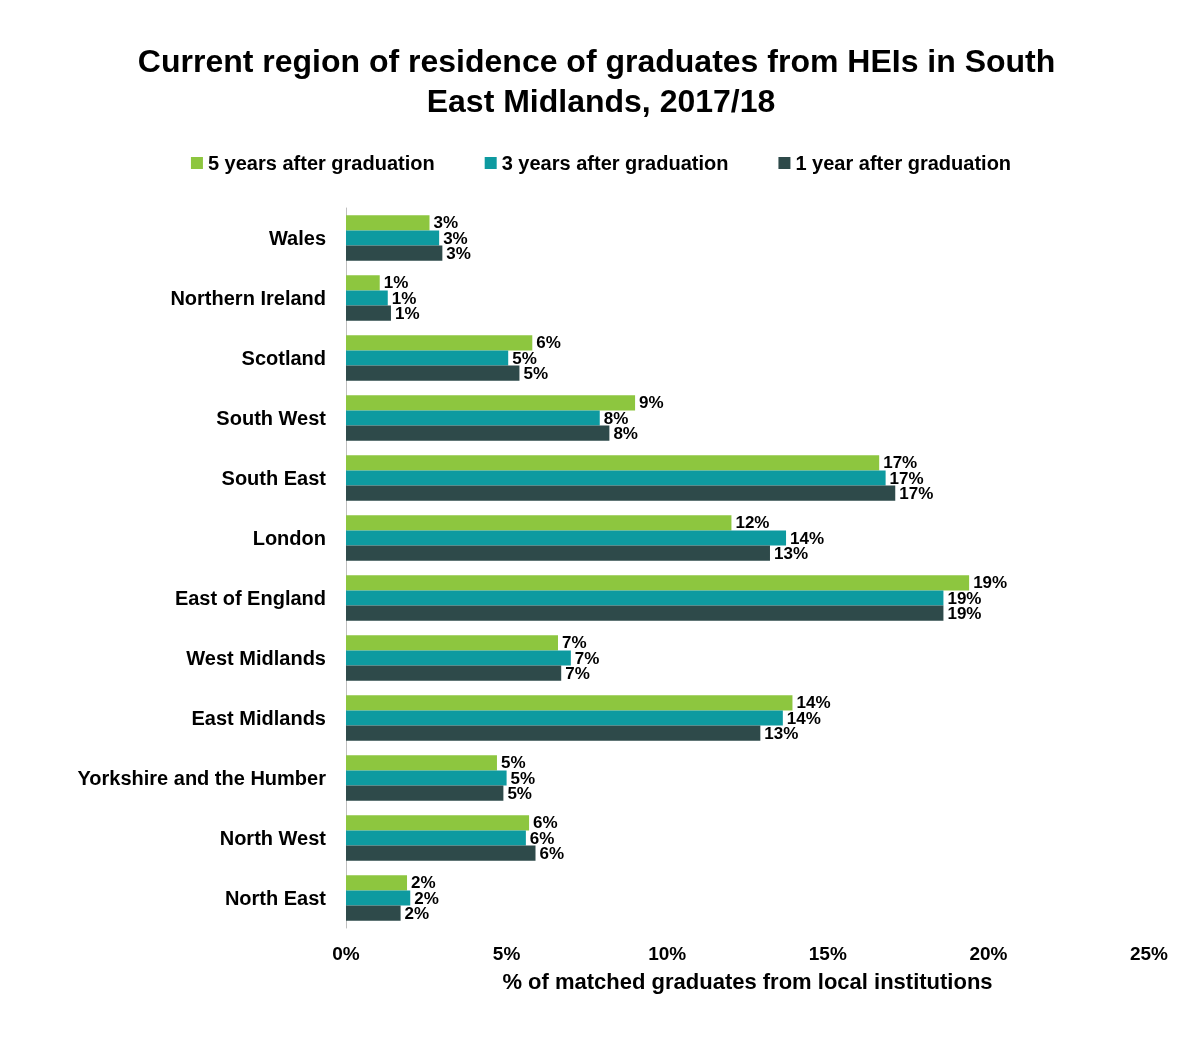 This screenshot has height=1046, width=1204. What do you see at coordinates (258, 718) in the screenshot?
I see `y-tick-label: East Midlands` at bounding box center [258, 718].